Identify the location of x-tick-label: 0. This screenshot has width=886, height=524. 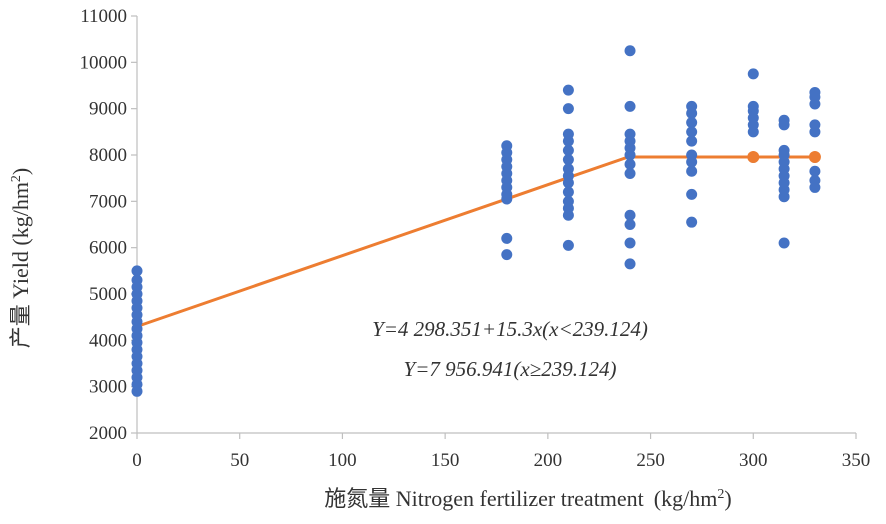
(137, 460).